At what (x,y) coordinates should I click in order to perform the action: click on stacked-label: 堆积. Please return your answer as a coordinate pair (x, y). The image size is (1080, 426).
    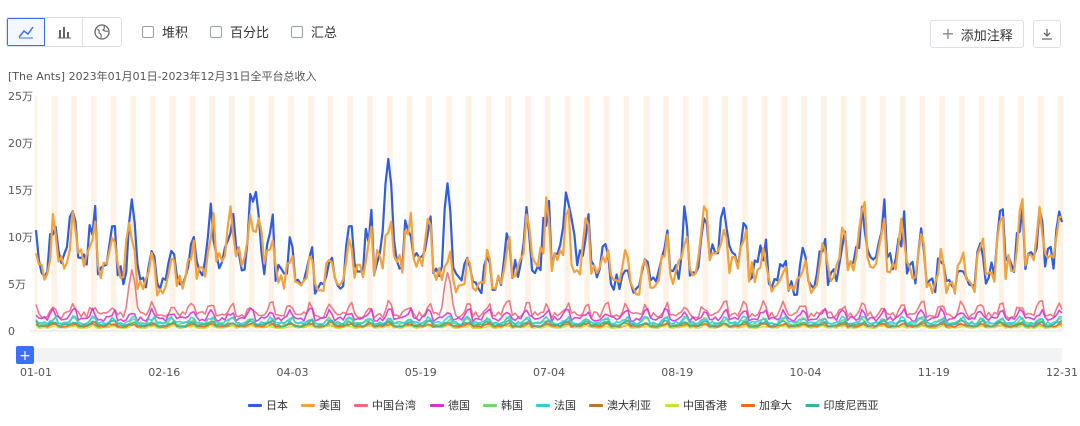
    Looking at the image, I should click on (175, 33).